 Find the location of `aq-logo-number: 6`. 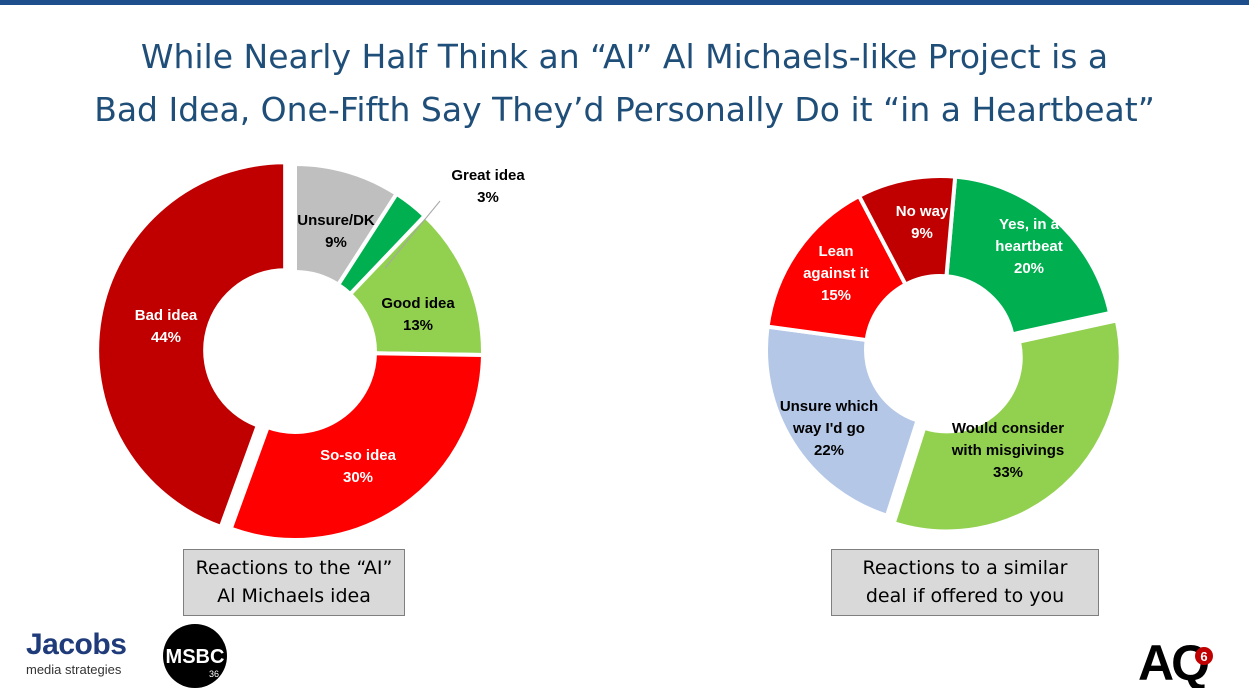

aq-logo-number: 6 is located at coordinates (1203, 656).